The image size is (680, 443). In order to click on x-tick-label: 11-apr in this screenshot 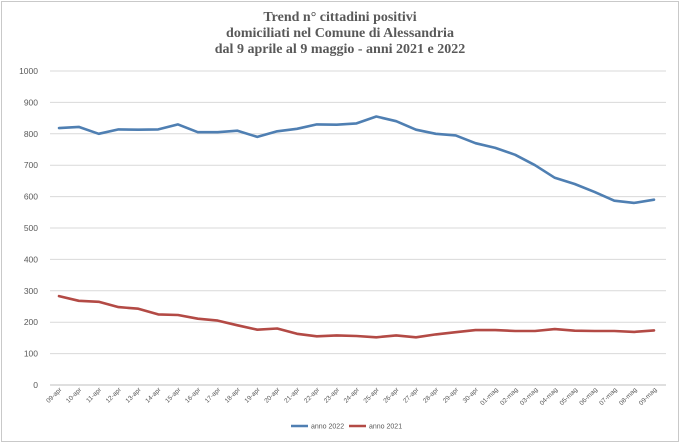, I will do `click(94, 395)`.